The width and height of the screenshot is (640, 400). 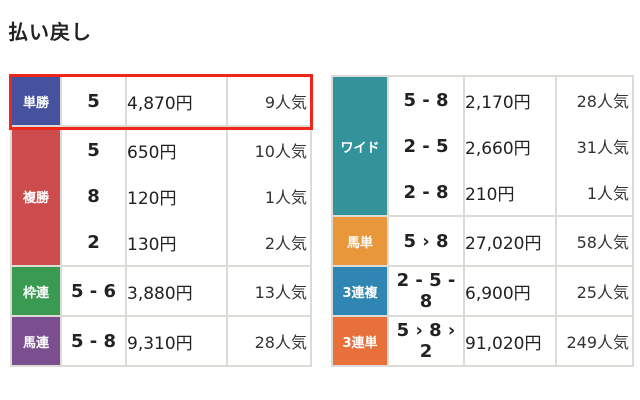 I want to click on combination: 2 - 8, so click(x=426, y=193).